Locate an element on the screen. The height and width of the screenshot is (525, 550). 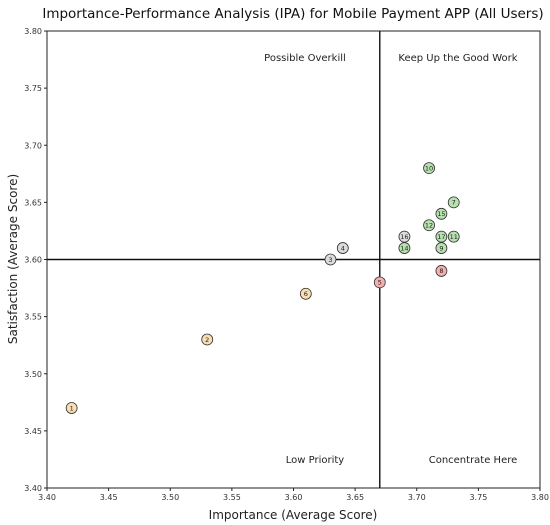
data-point-label: 3 is located at coordinates (330, 260).